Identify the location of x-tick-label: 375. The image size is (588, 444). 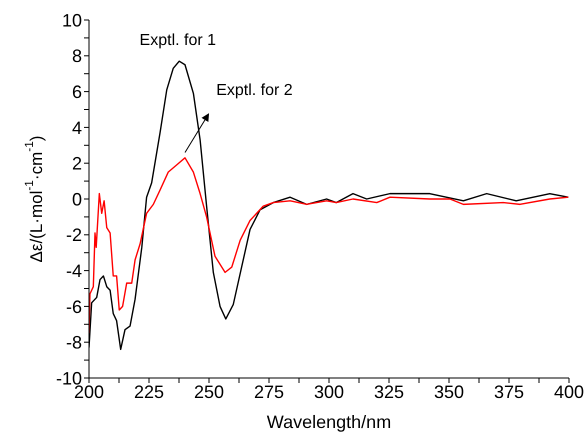
(509, 392).